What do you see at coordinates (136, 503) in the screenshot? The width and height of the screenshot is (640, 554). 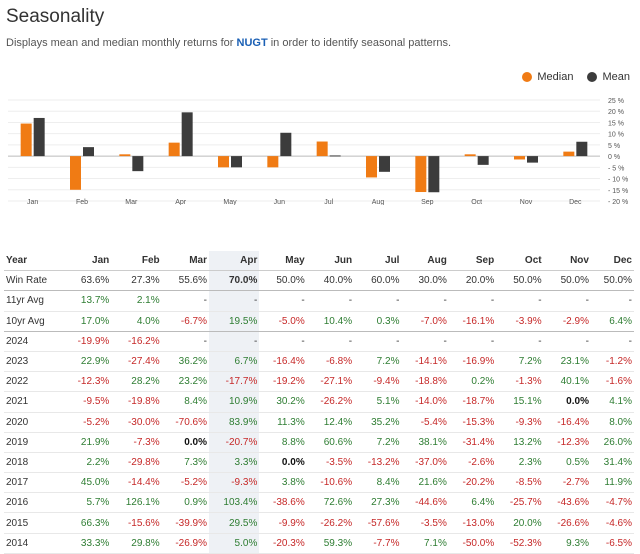 I see `table-cell: 126.1%` at bounding box center [136, 503].